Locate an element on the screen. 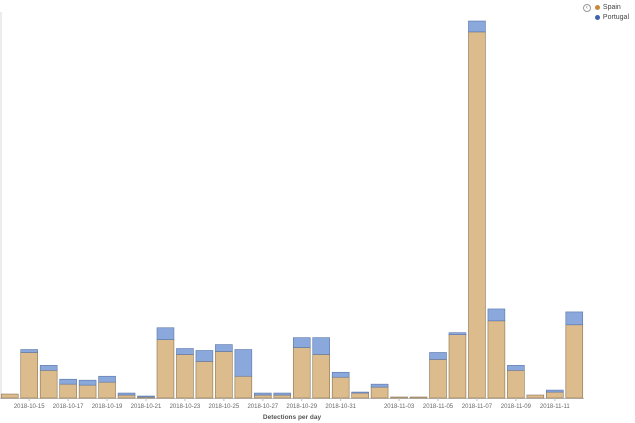  x-tick-label: 2018-10-19 is located at coordinates (107, 407).